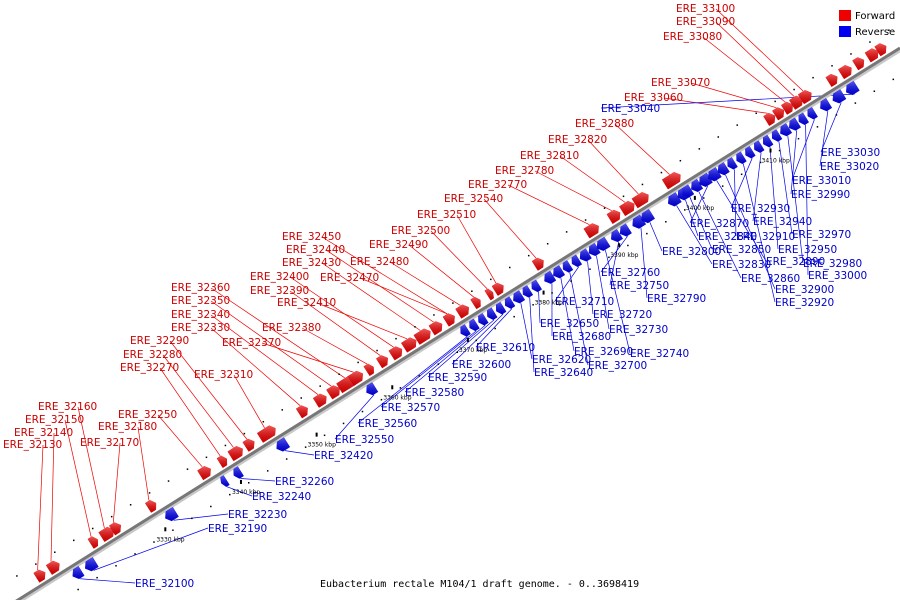 The width and height of the screenshot is (900, 600). Describe the element at coordinates (149, 368) in the screenshot. I see `gene-label-forward: ERE_32270` at that location.